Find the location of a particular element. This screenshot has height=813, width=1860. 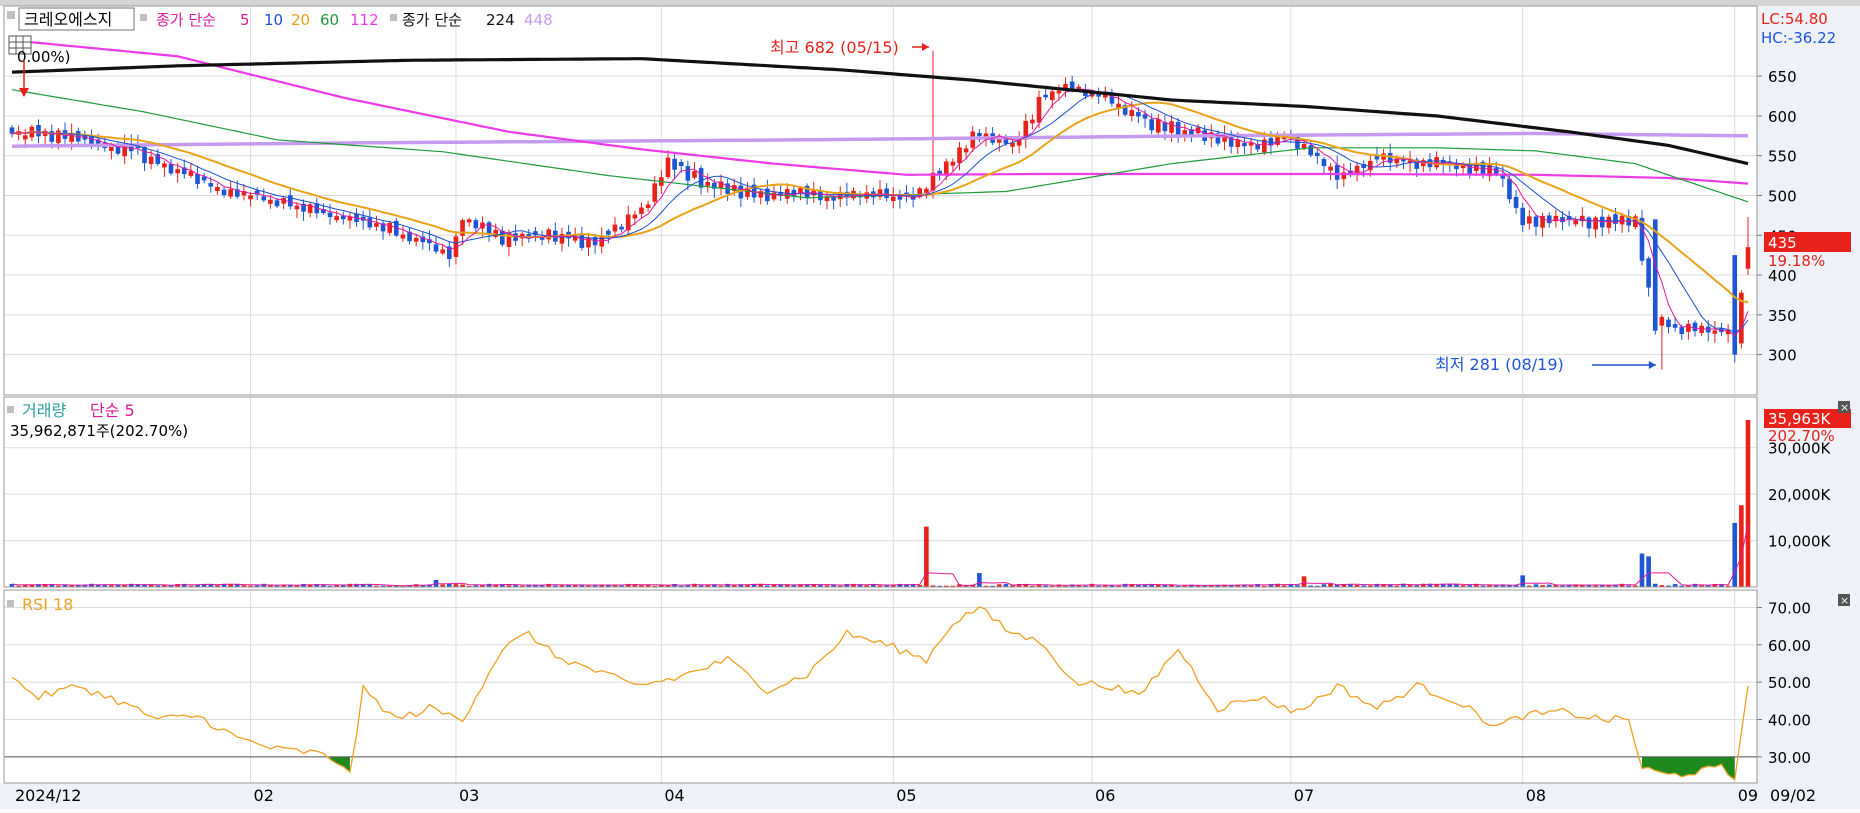

legend-toggle-icon is located at coordinates (11, 15).